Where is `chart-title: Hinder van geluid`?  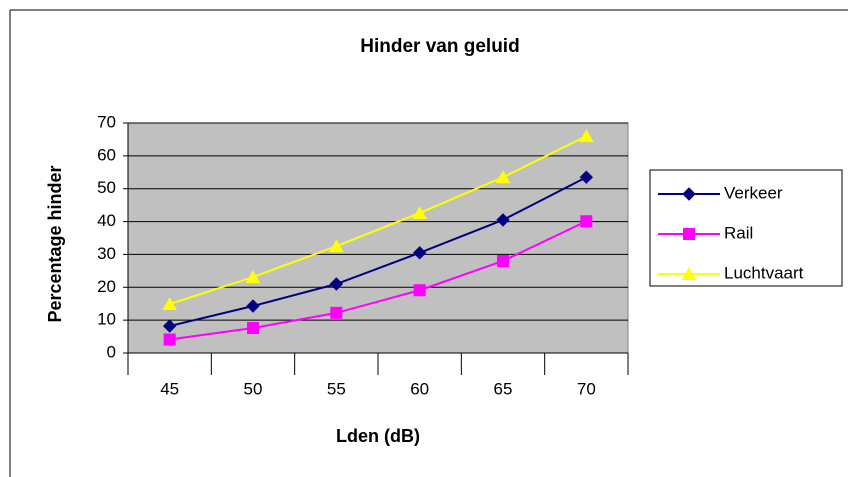
chart-title: Hinder van geluid is located at coordinates (439, 46).